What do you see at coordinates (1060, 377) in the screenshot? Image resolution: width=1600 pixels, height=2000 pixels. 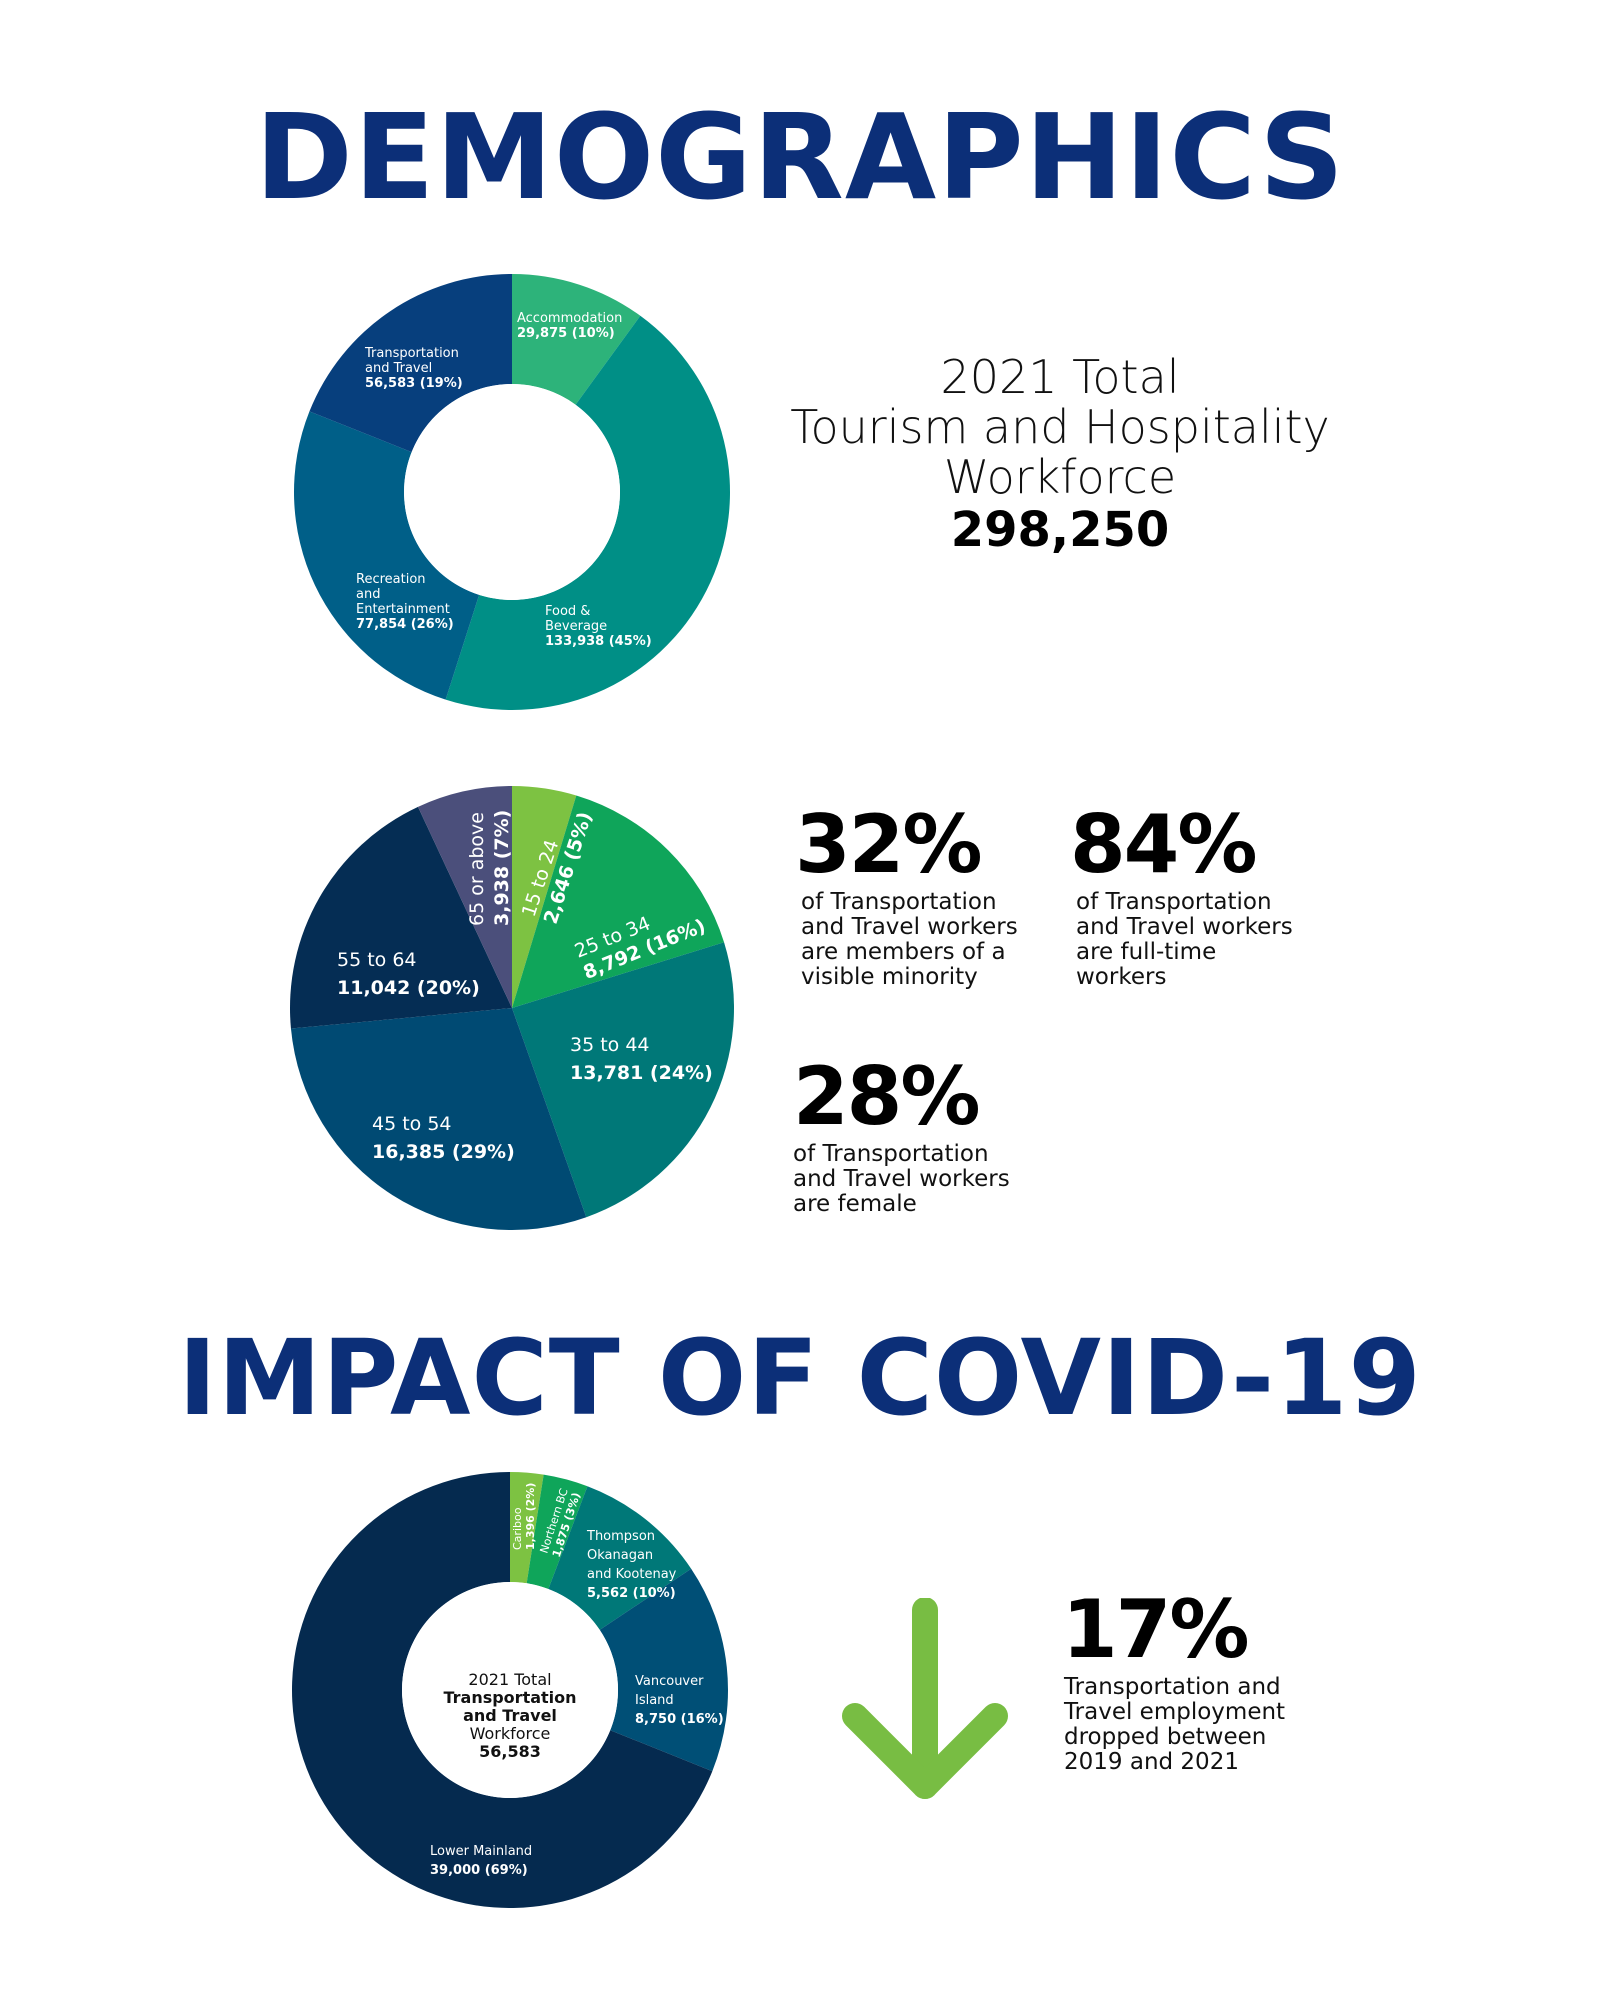 I see `total-workforce-line-1: 2021 Total` at bounding box center [1060, 377].